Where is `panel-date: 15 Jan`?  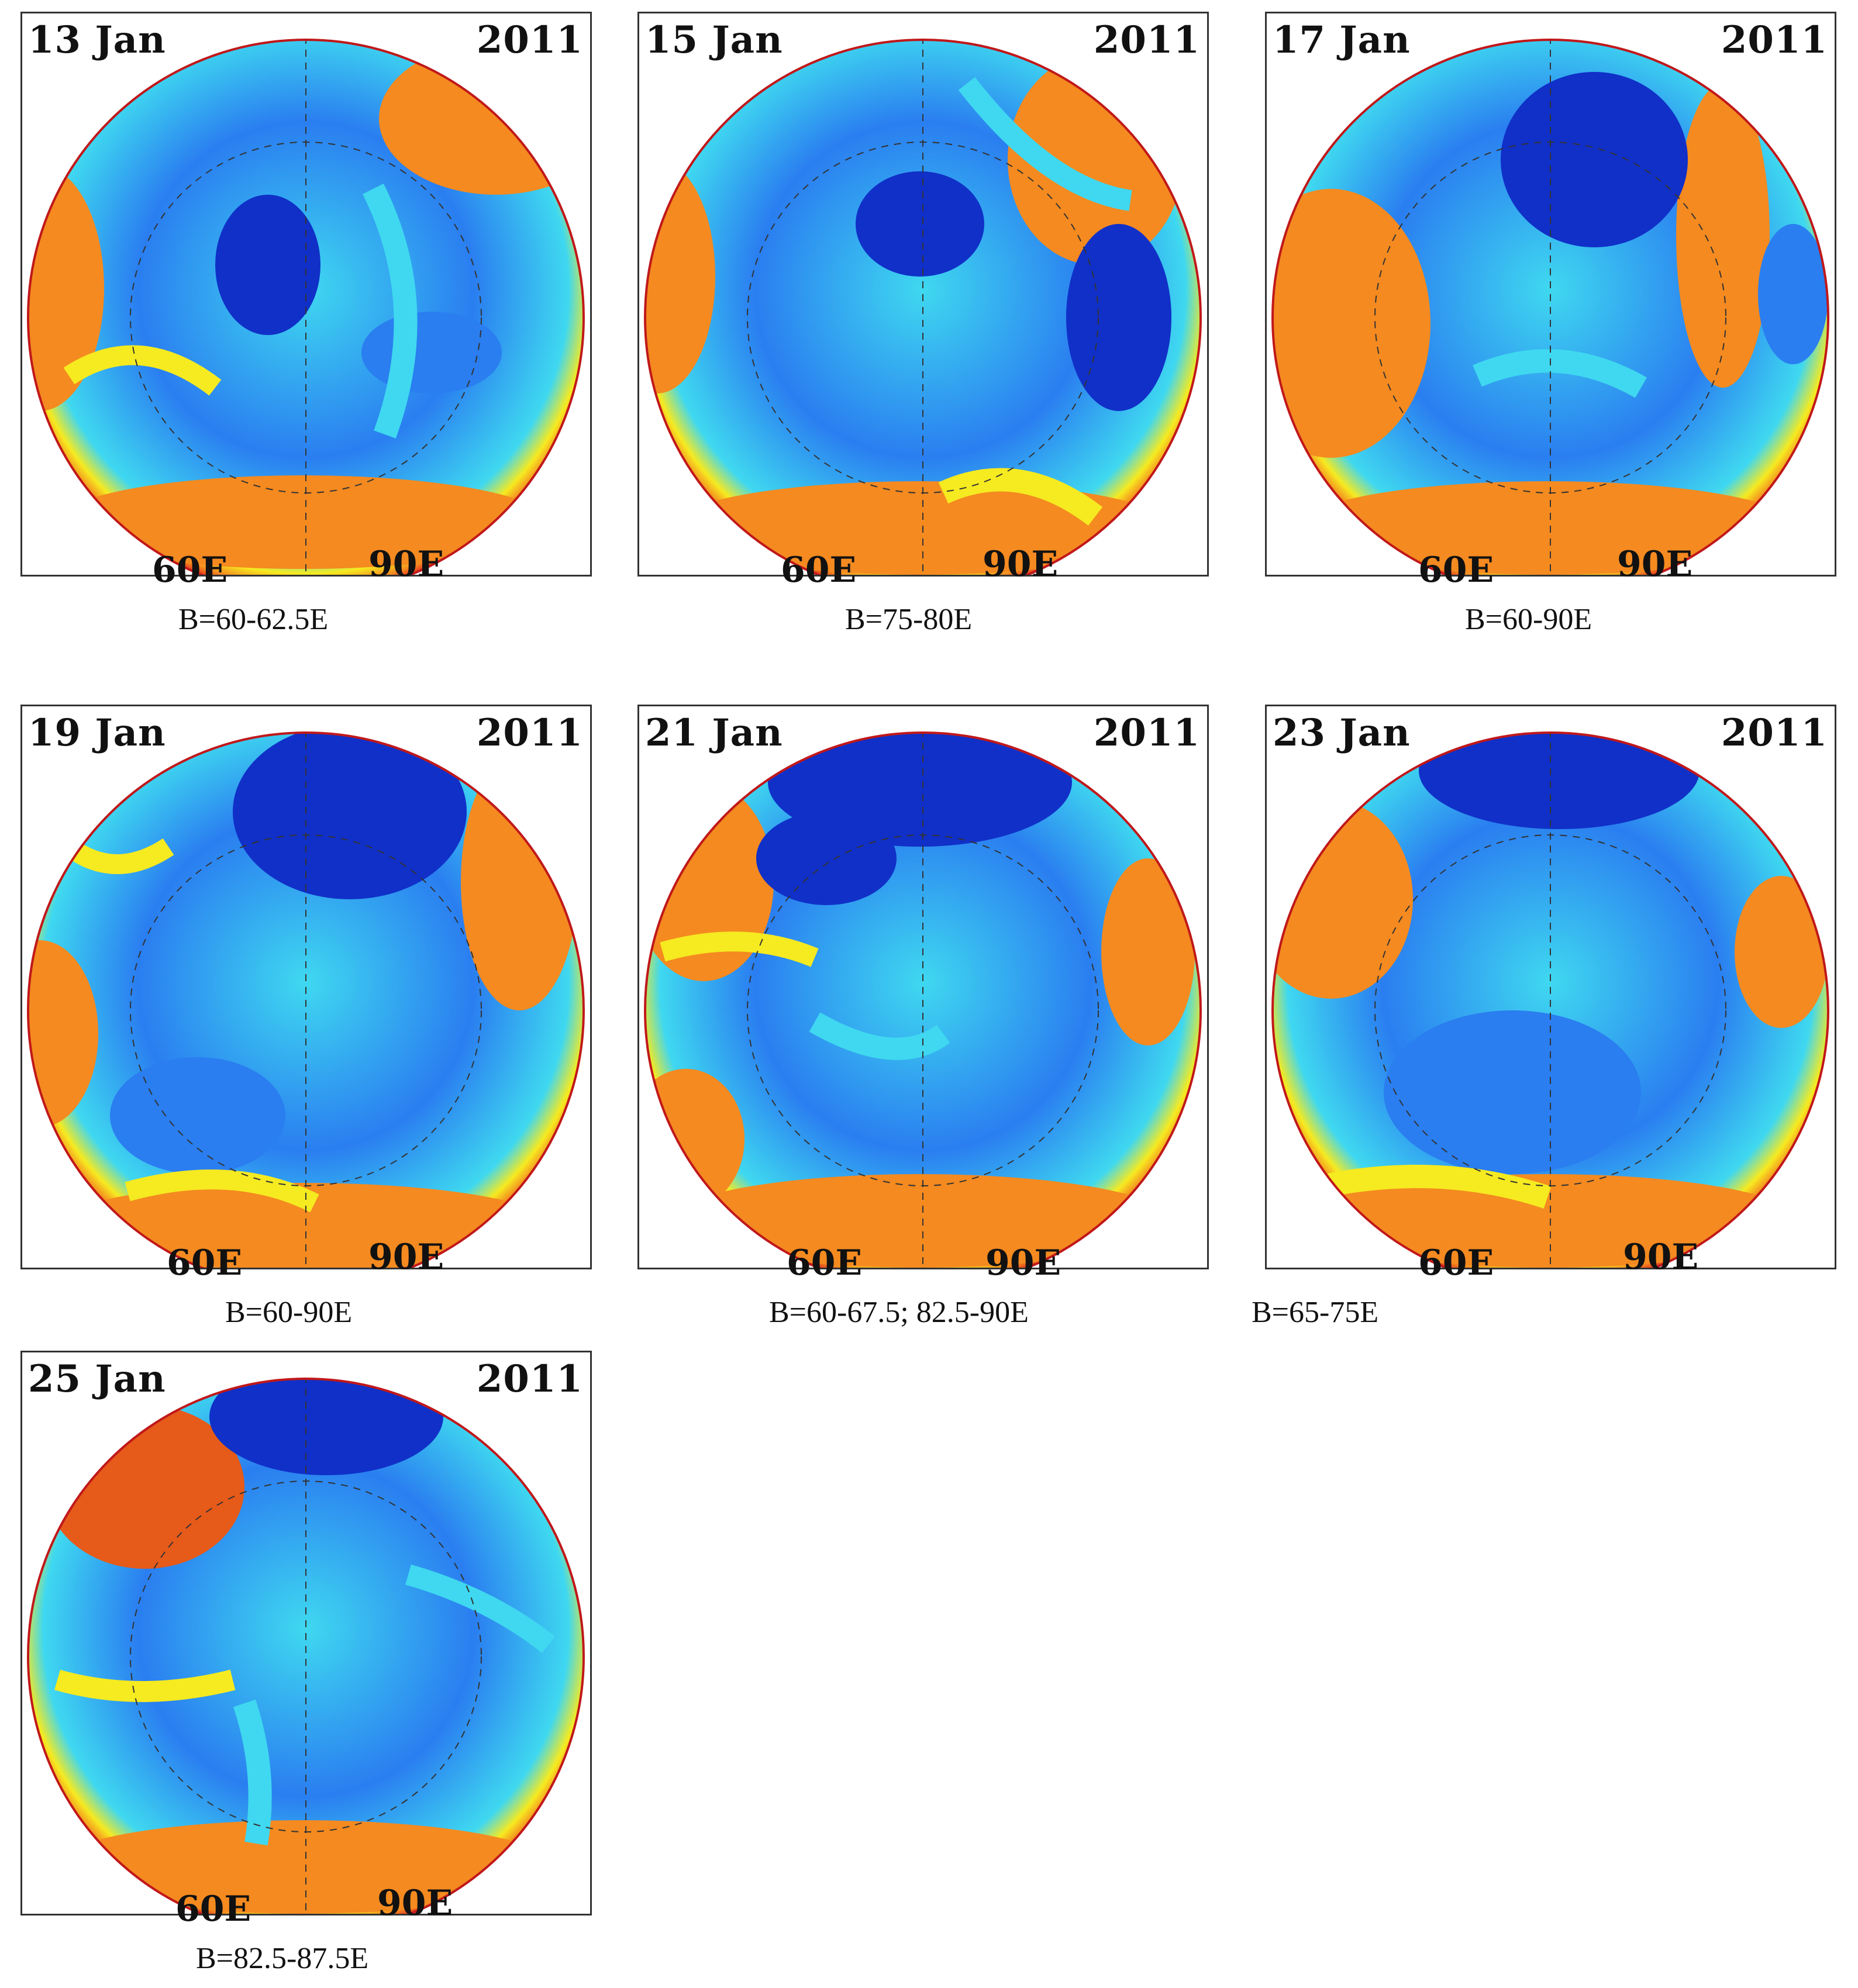 panel-date: 15 Jan is located at coordinates (714, 40).